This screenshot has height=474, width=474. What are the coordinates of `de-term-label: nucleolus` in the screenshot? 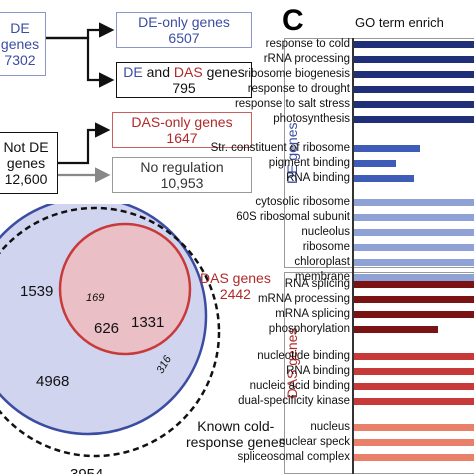 It's located at (325, 232).